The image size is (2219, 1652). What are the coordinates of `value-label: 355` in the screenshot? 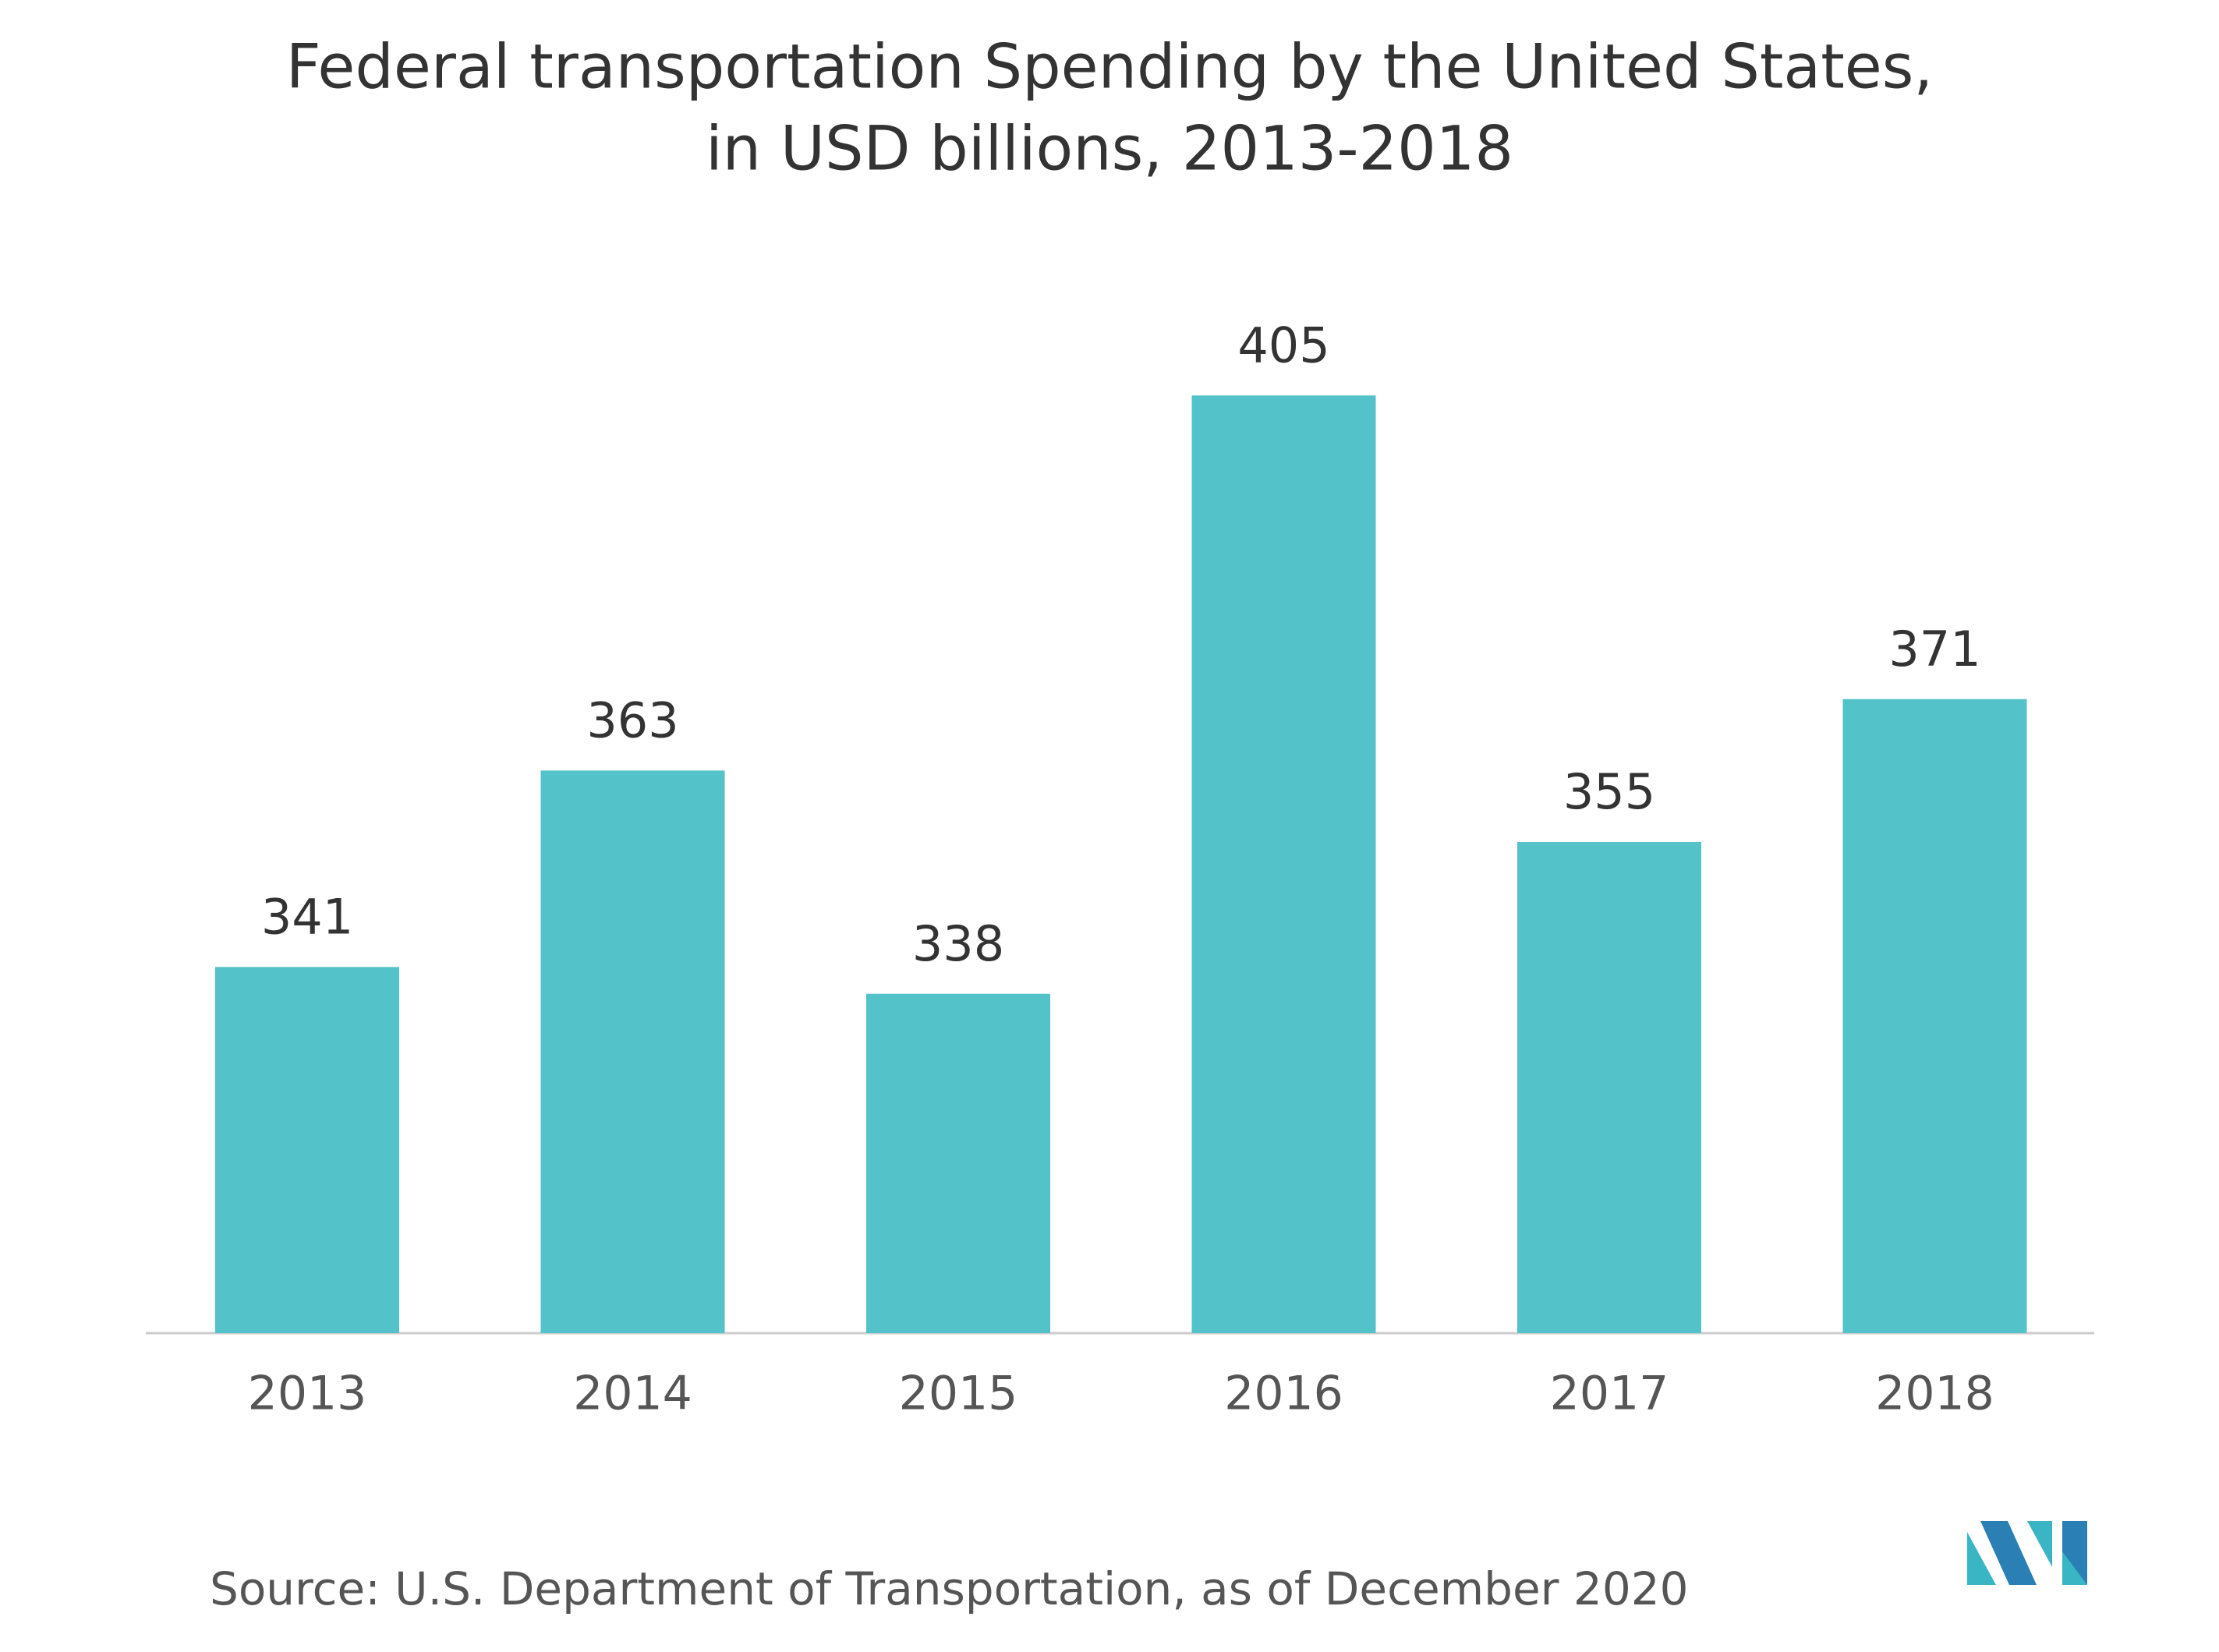 It's located at (1609, 791).